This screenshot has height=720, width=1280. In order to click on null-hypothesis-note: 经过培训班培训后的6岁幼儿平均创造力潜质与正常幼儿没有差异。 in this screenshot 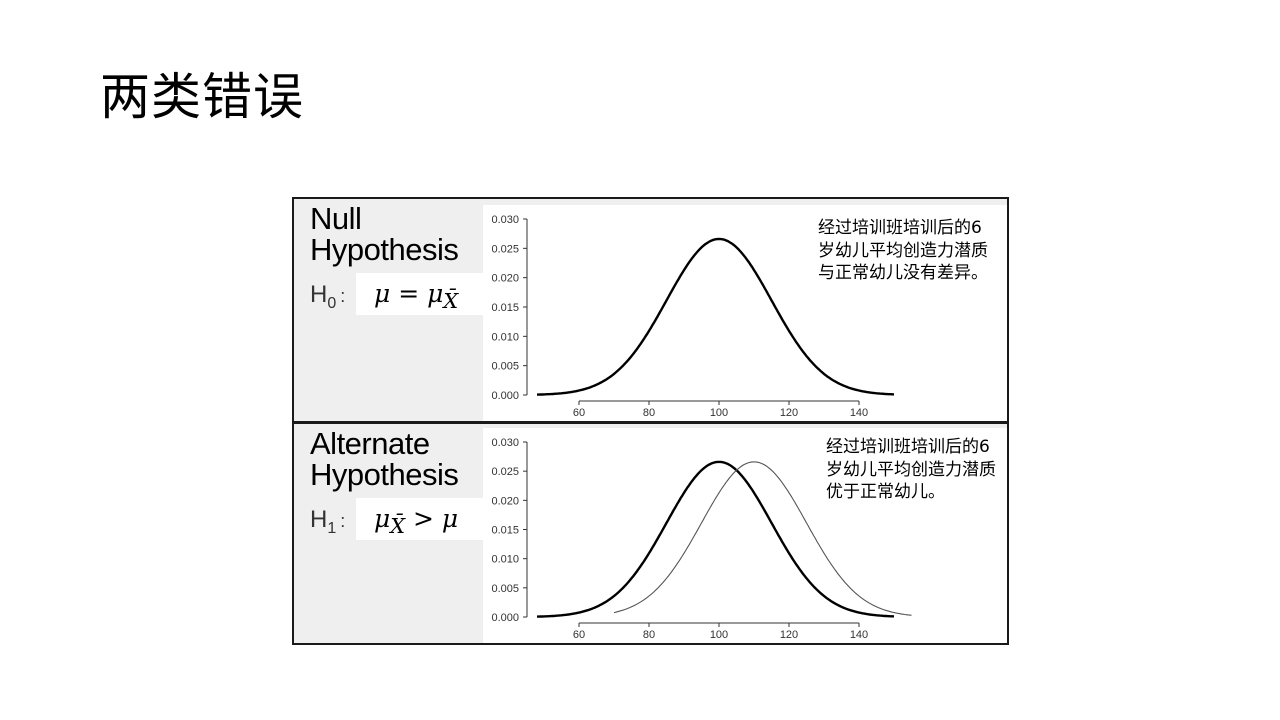, I will do `click(908, 267)`.